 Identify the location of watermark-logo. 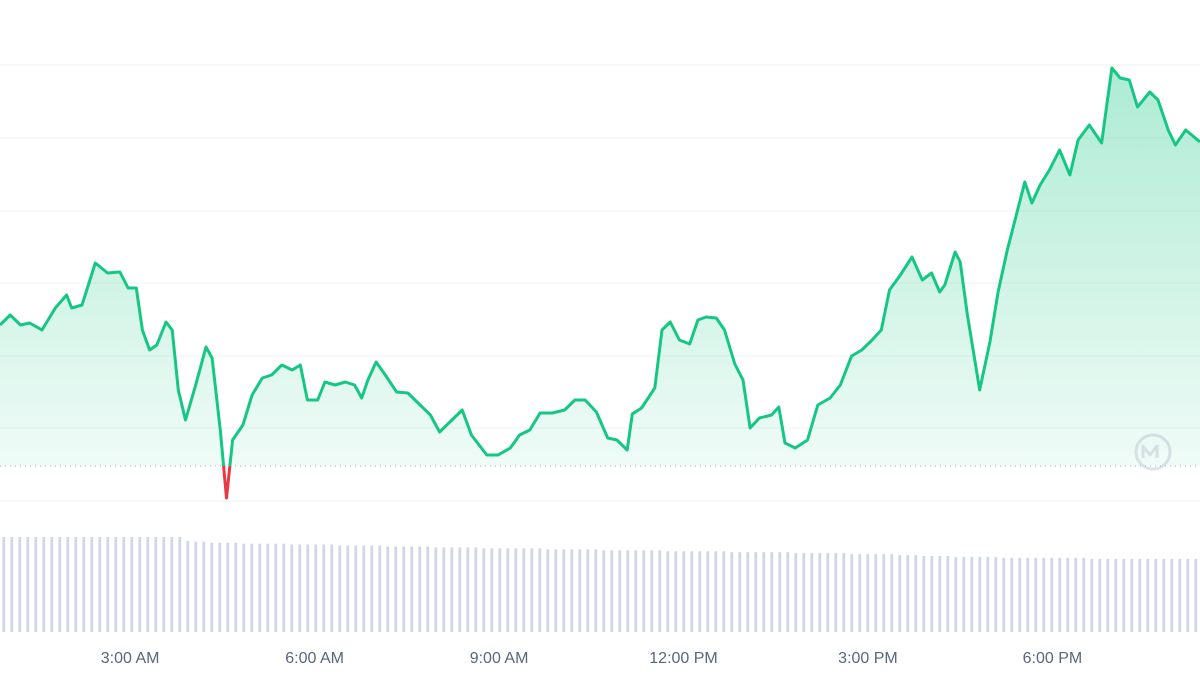
(1153, 452).